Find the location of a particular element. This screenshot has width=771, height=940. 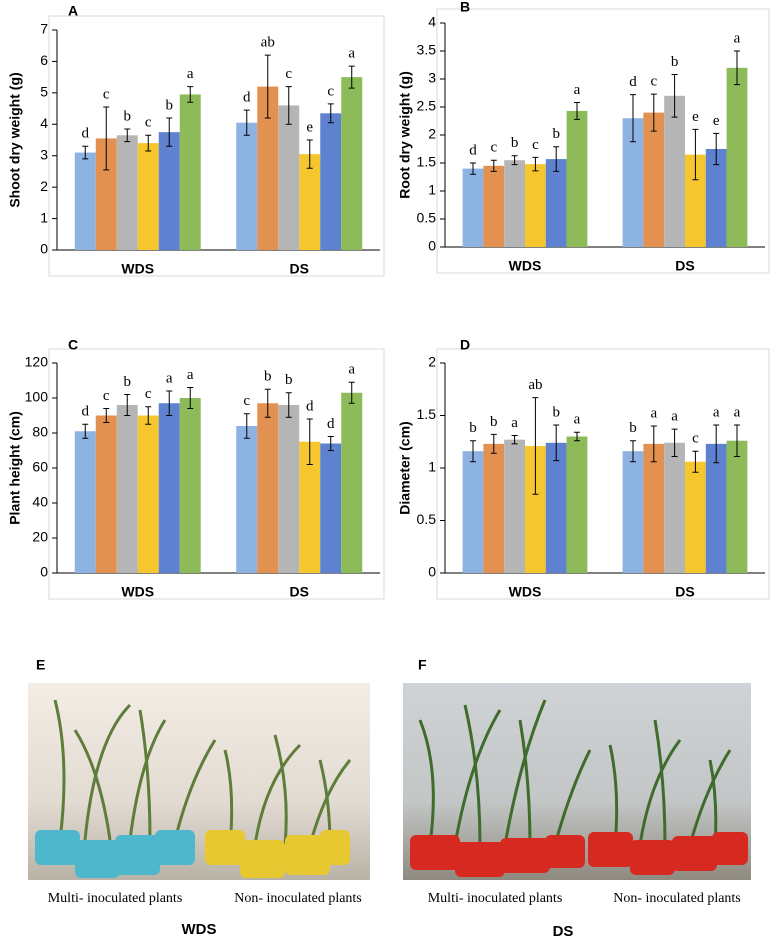

y-tick-label: 100 is located at coordinates (37, 397).